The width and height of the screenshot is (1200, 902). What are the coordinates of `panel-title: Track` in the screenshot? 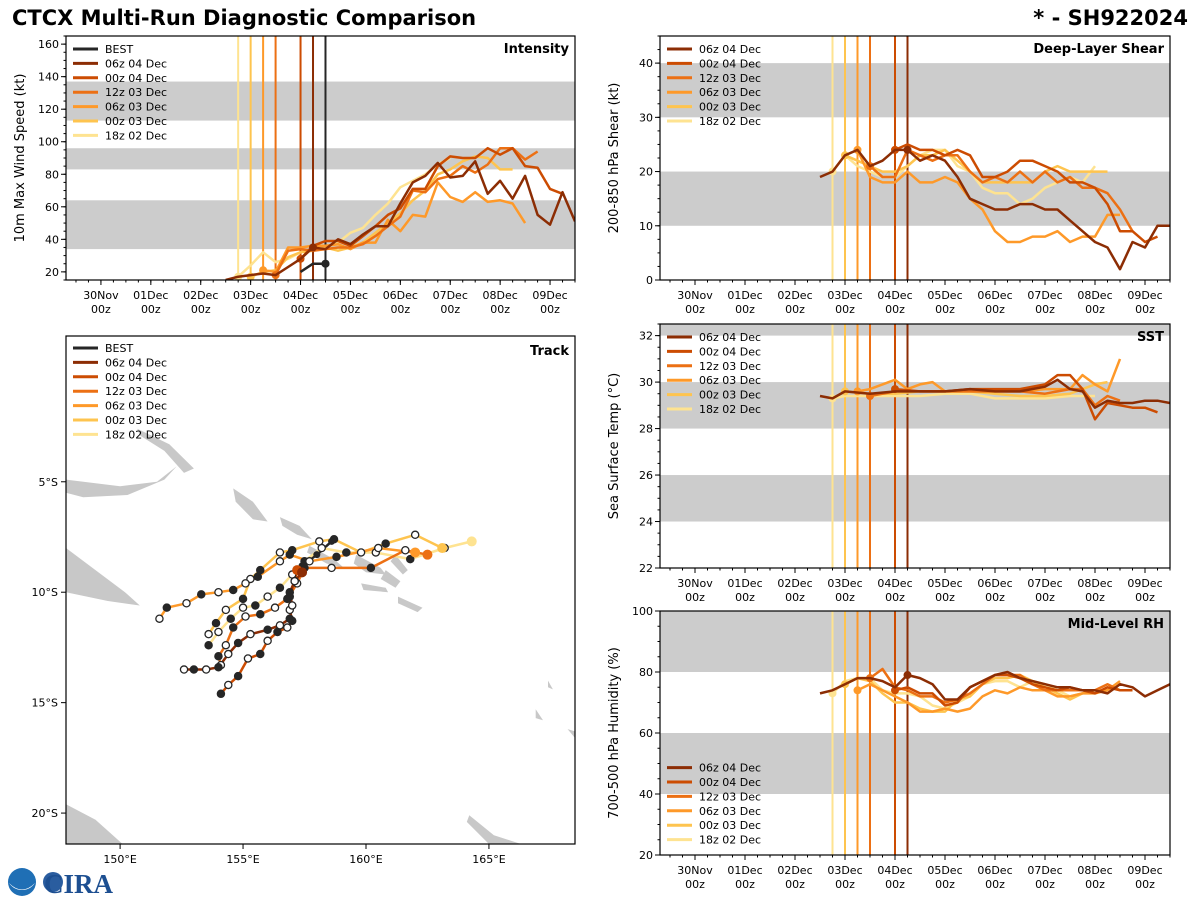 It's located at (549, 351).